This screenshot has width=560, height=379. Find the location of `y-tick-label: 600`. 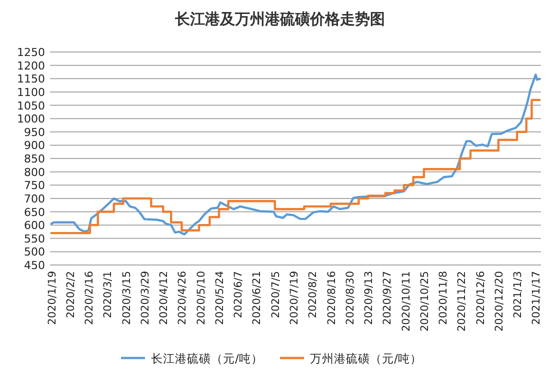

y-tick-label: 600 is located at coordinates (34, 225).